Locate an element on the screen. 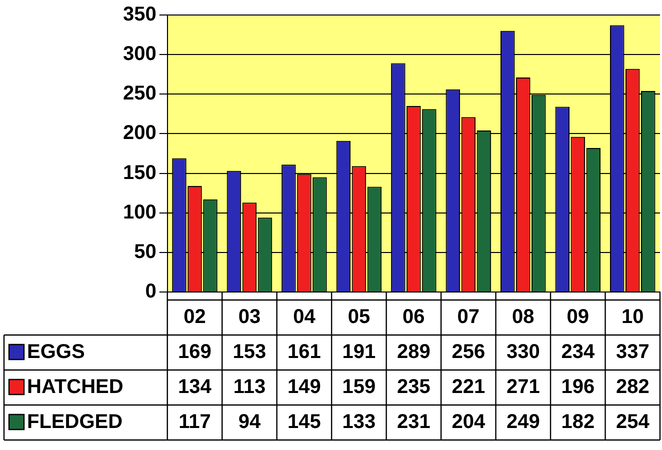 The image size is (662, 450). x-tick-label: 05 is located at coordinates (359, 317).